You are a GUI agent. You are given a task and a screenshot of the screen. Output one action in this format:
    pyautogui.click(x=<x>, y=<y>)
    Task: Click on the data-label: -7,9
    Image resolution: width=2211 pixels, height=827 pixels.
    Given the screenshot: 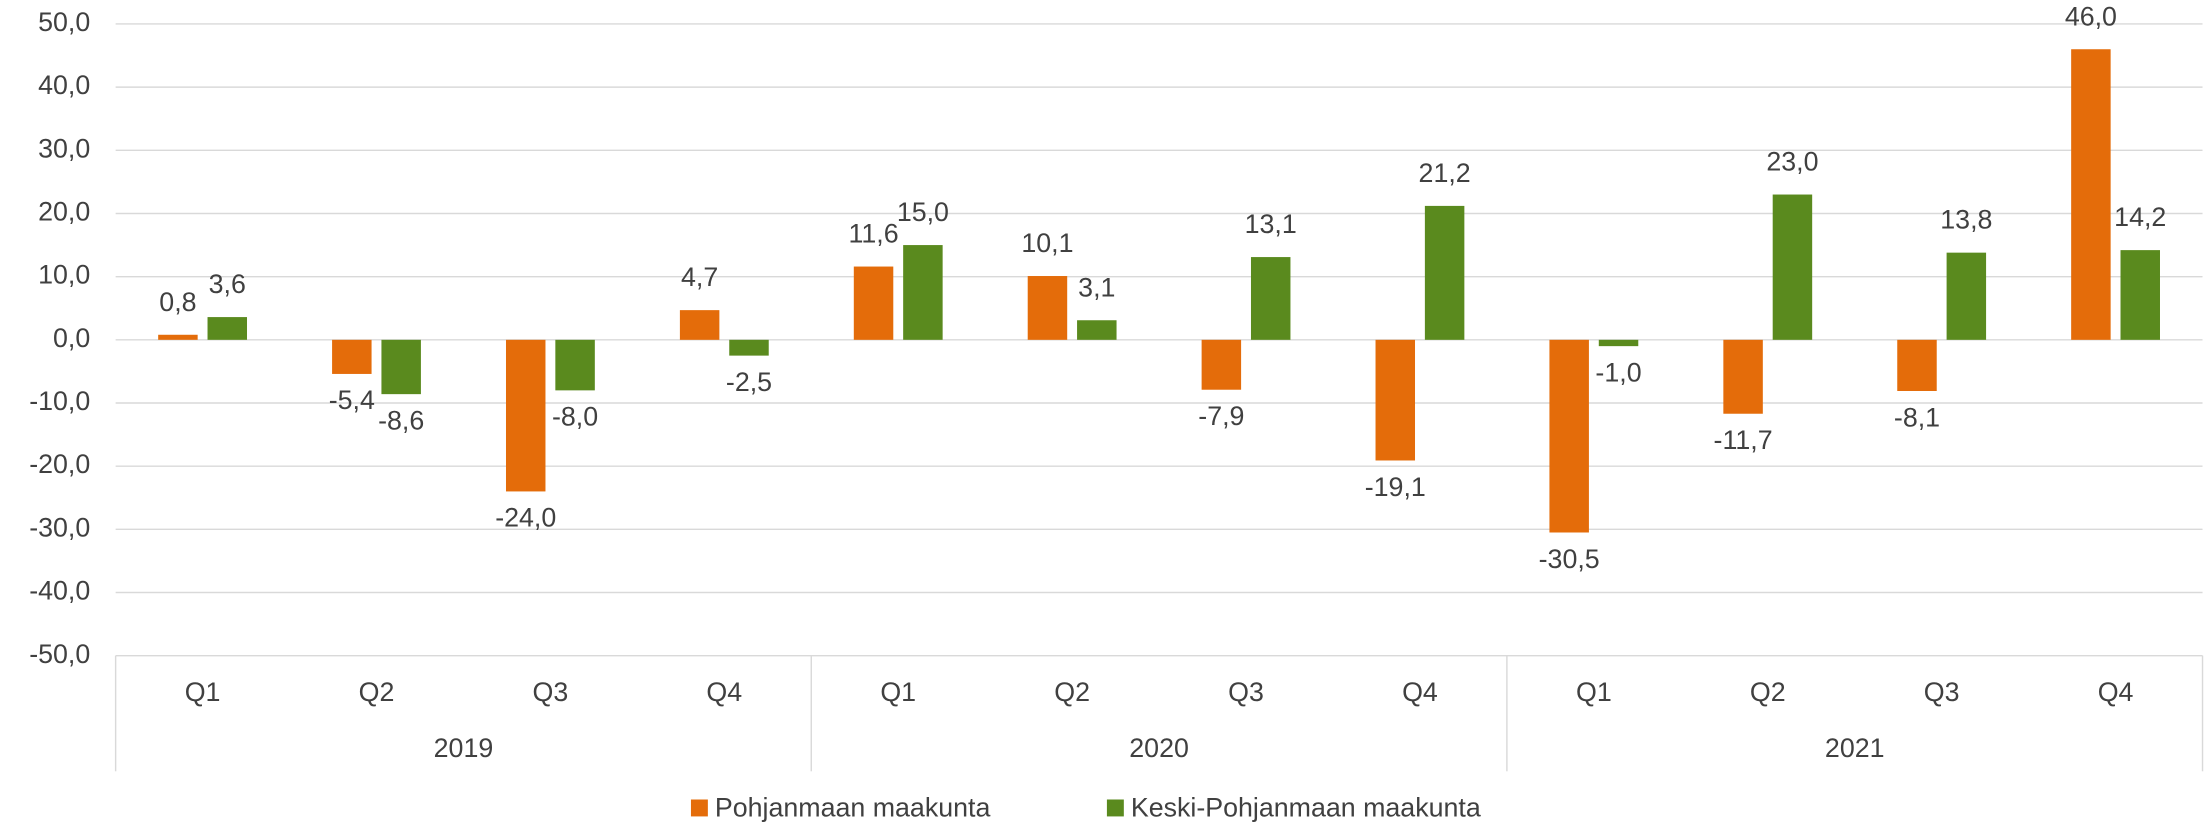 What is the action you would take?
    pyautogui.click(x=1221, y=416)
    